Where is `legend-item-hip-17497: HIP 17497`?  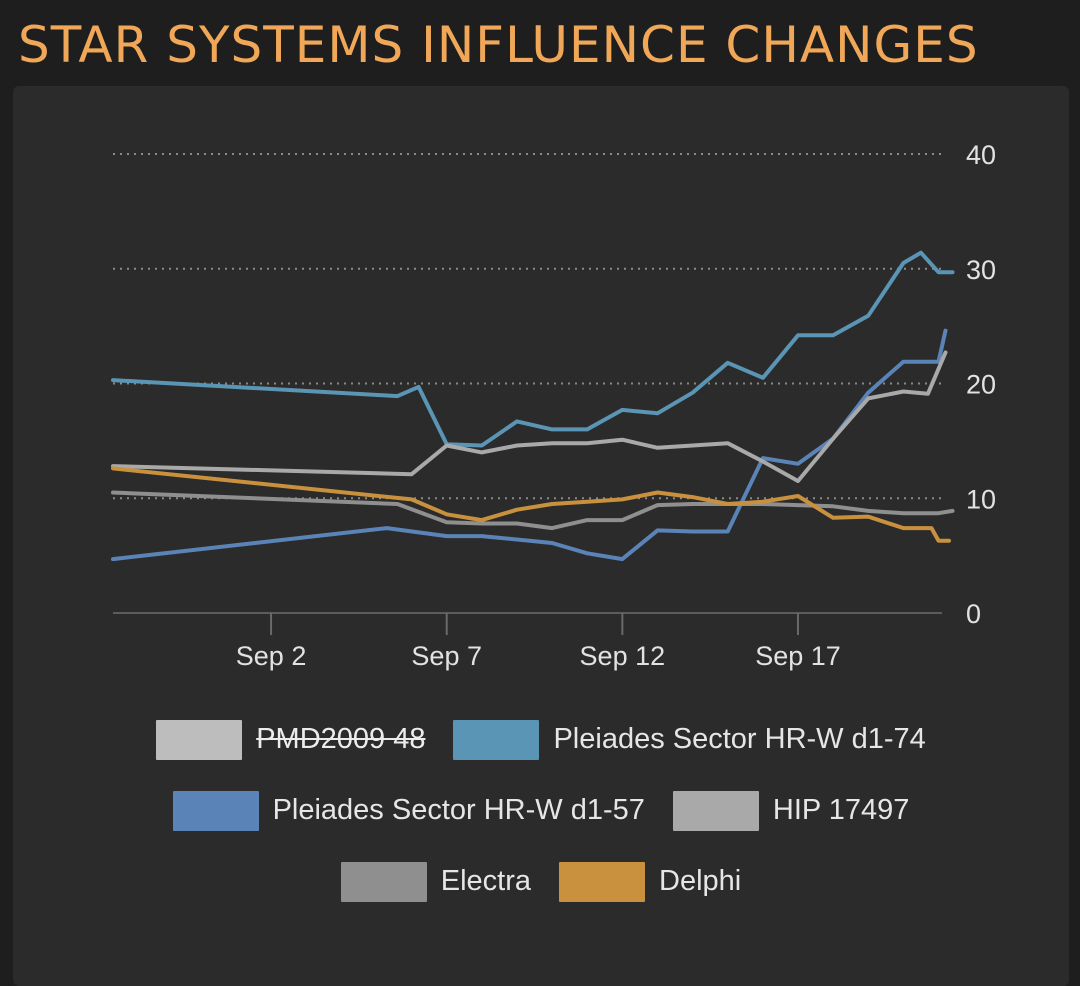
legend-item-hip-17497: HIP 17497 is located at coordinates (791, 810).